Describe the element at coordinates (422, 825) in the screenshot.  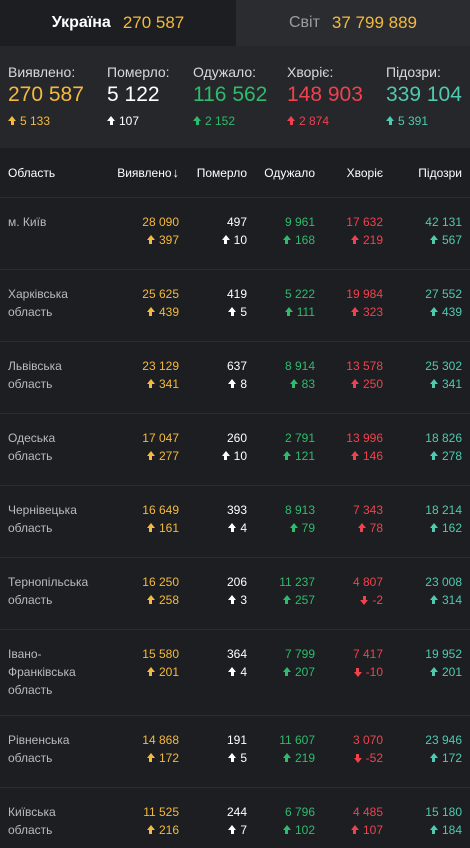
I see `cell-suspected: 15 180 184` at that location.